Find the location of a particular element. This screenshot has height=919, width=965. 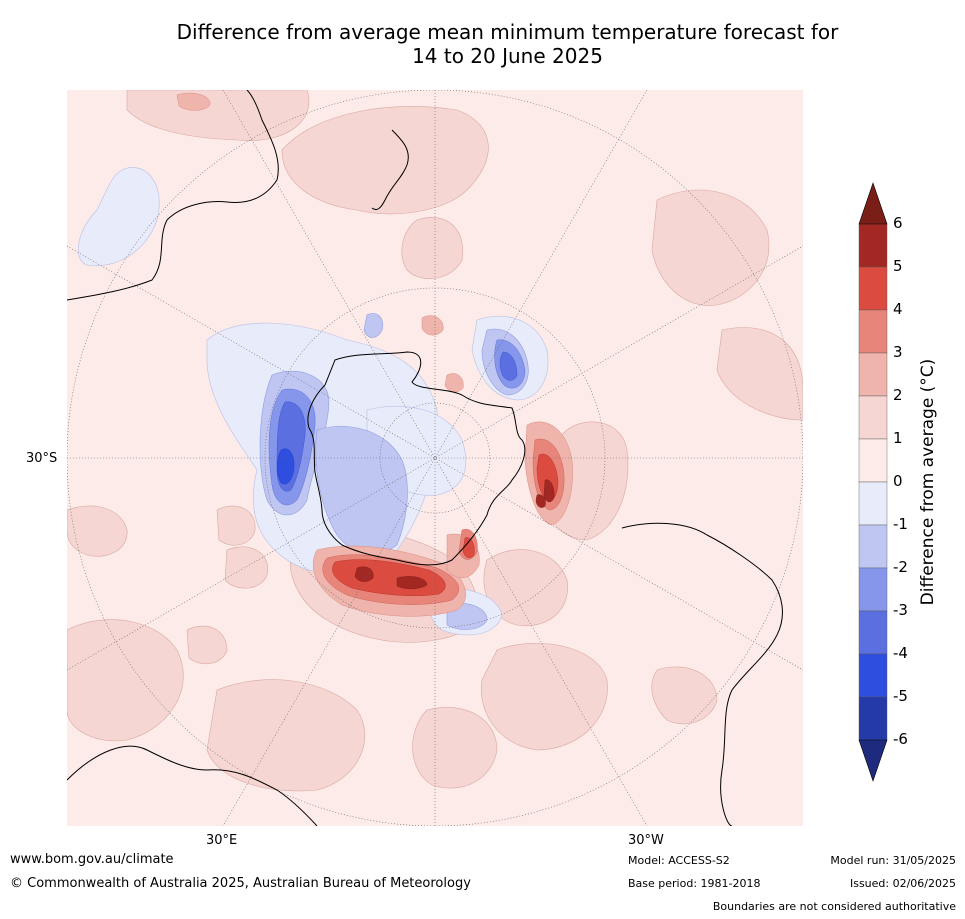

colorbar-svg is located at coordinates (873, 482).